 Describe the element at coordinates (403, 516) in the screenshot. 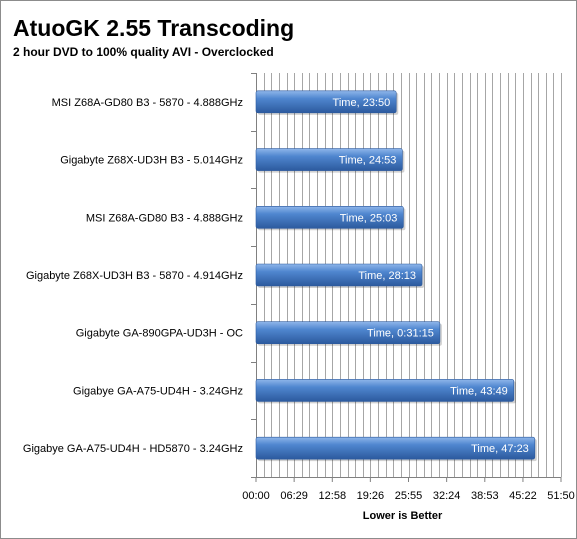

I see `x-axis-title: Lower is Better` at that location.